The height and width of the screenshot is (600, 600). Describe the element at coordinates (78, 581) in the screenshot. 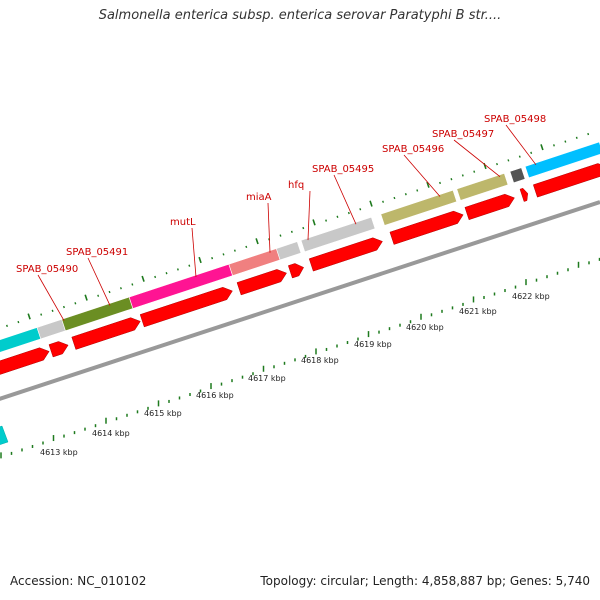

I see `accession-text: Accession: NC_010102` at that location.